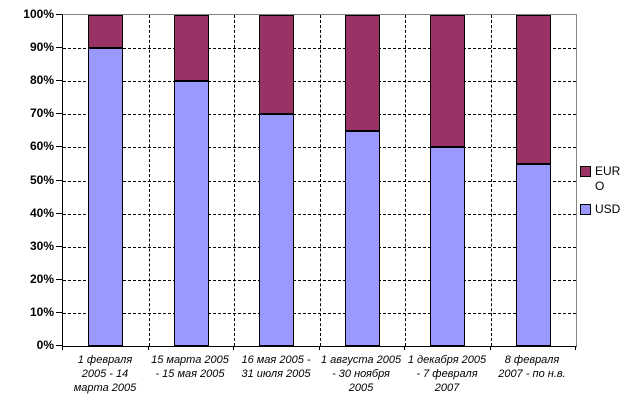 This screenshot has width=630, height=414. I want to click on x-axis-category-label: 16 мая 2005 - 31 июля 2005, so click(276, 367).